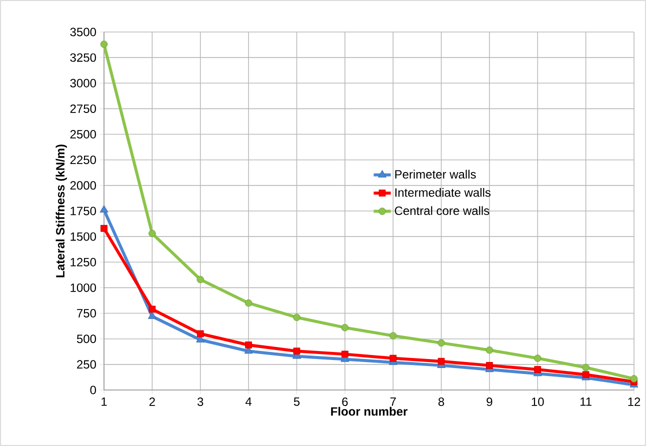  What do you see at coordinates (86, 313) in the screenshot?
I see `y-tick-label: 750` at bounding box center [86, 313].